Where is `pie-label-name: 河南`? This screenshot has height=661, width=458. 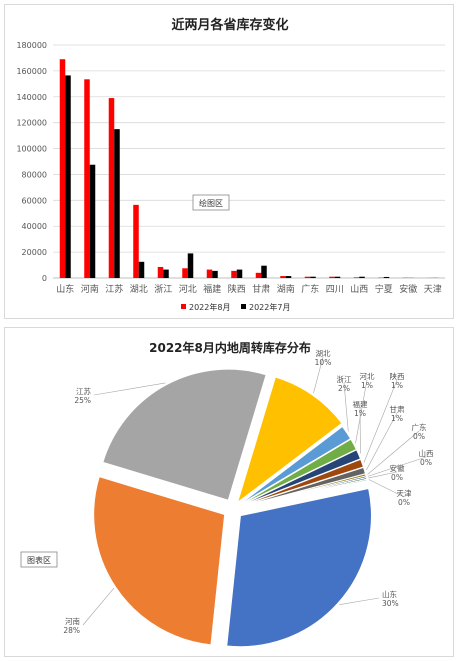
pie-label-name: 河南 is located at coordinates (72, 621).